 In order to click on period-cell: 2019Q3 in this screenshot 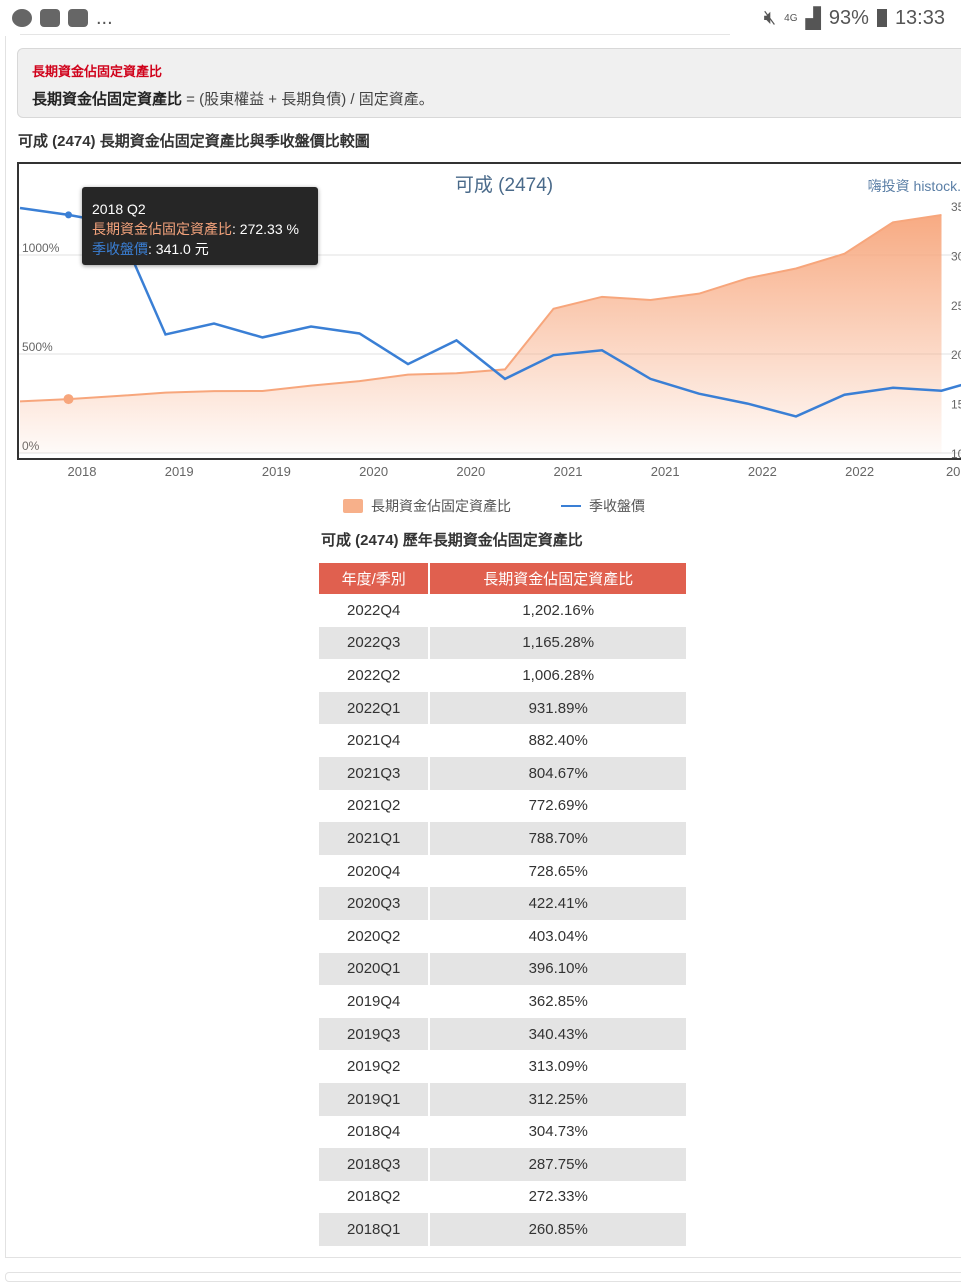, I will do `click(375, 1034)`.